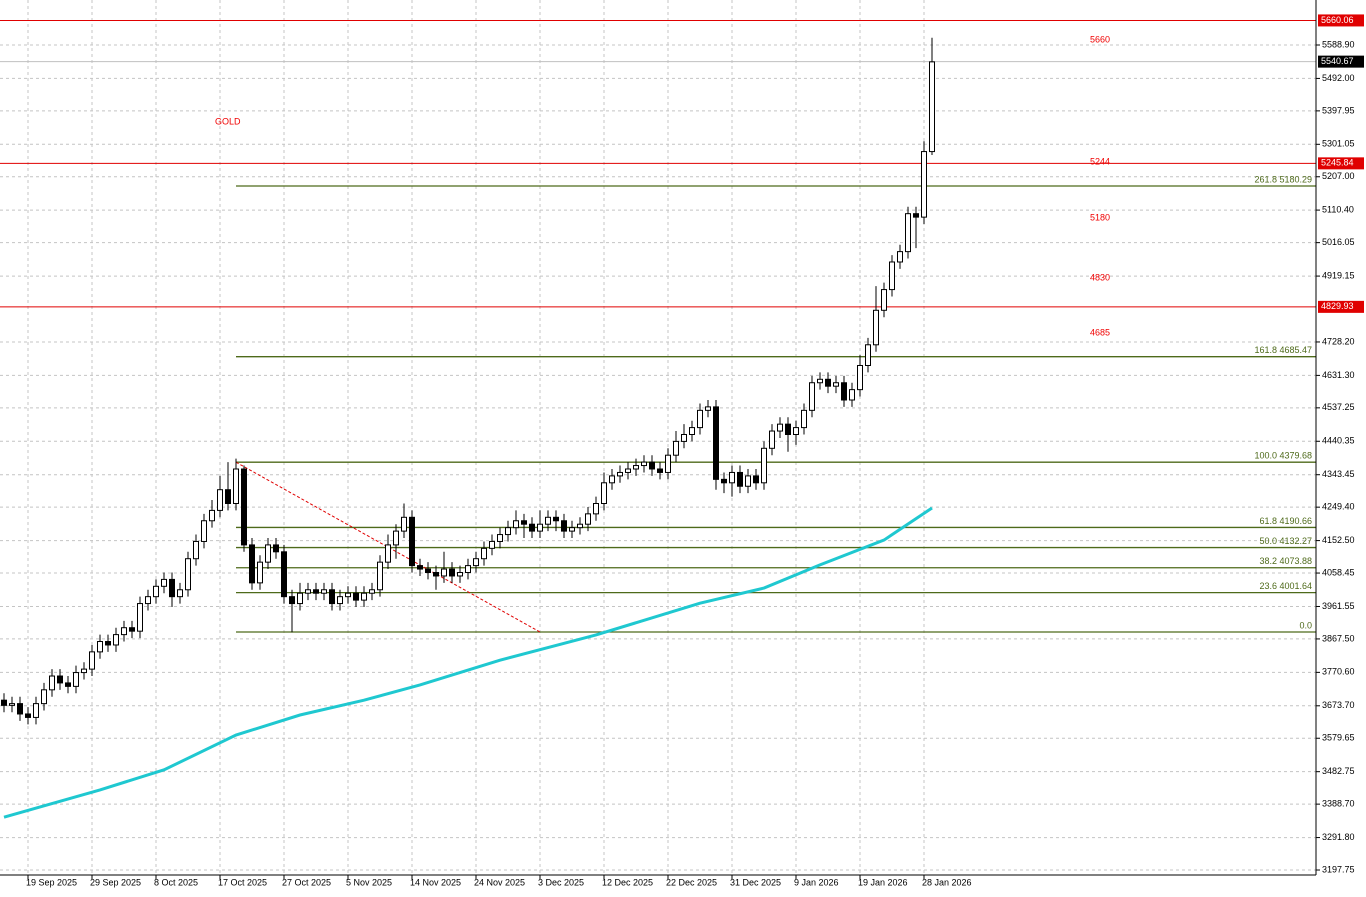 This screenshot has height=897, width=1366. What do you see at coordinates (1285, 561) in the screenshot?
I see `fib-label: 38.2 4073.88` at bounding box center [1285, 561].